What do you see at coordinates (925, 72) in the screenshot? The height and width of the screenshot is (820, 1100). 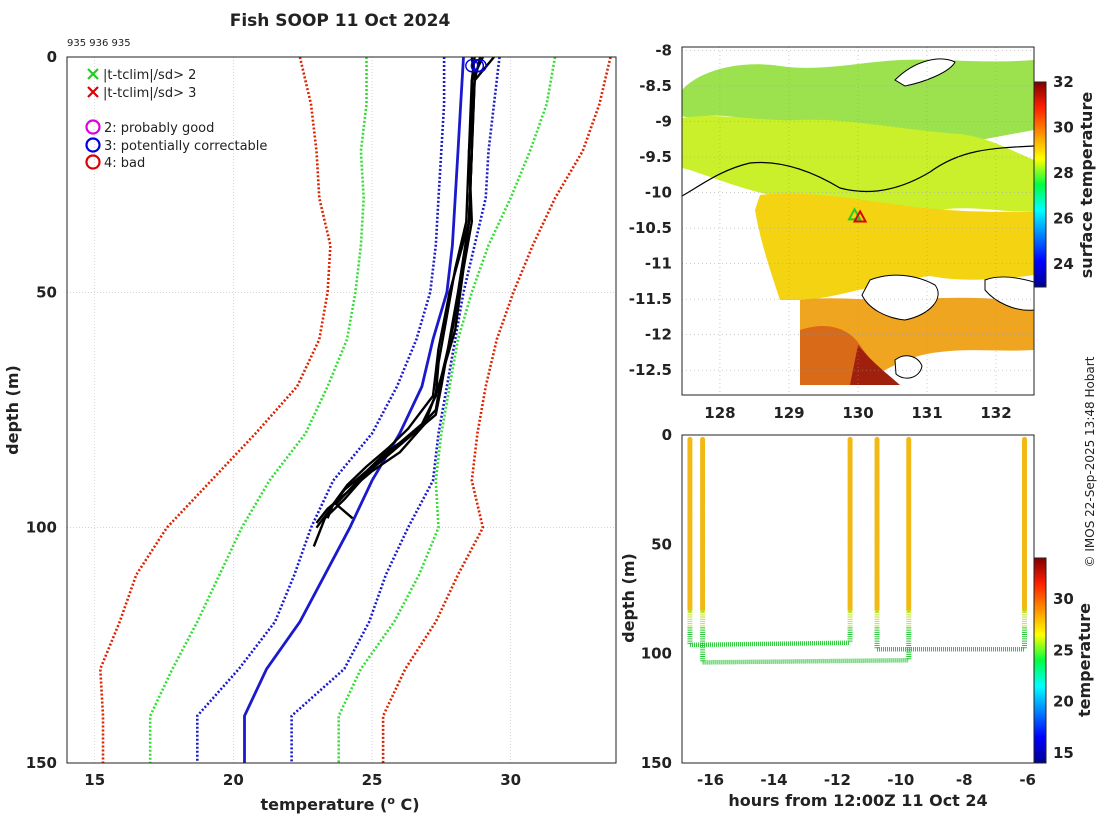 I see `map-land-north` at bounding box center [925, 72].